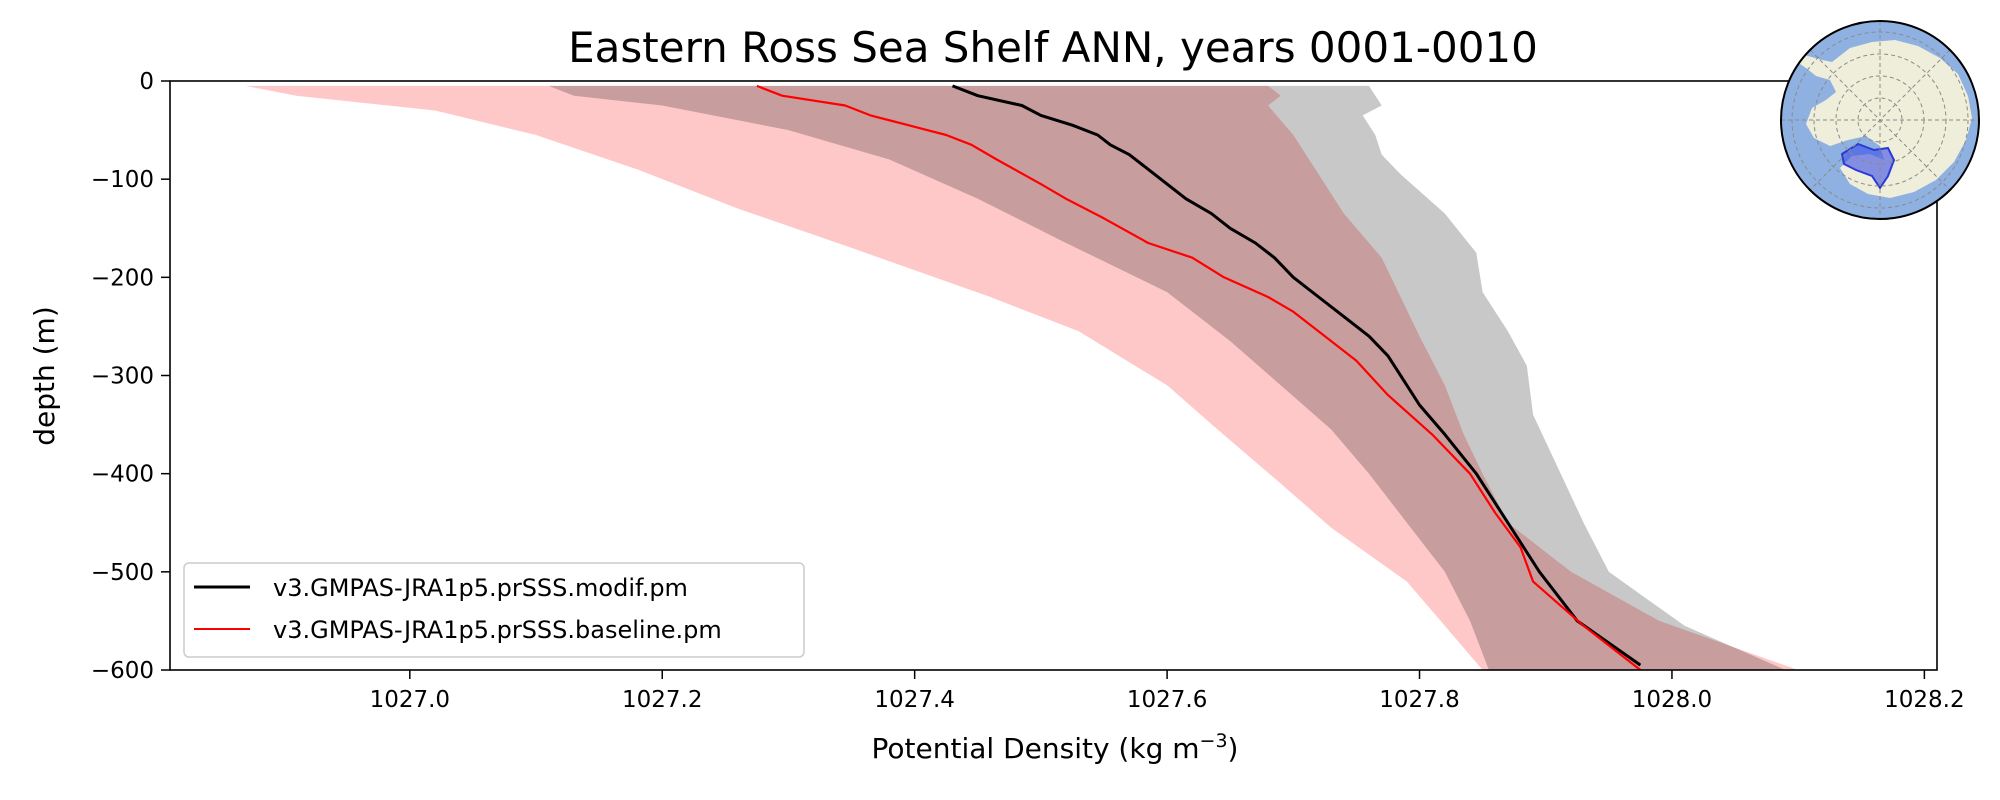 Image resolution: width=2000 pixels, height=800 pixels. What do you see at coordinates (122, 475) in the screenshot?
I see `y-tick-label: −400` at bounding box center [122, 475].